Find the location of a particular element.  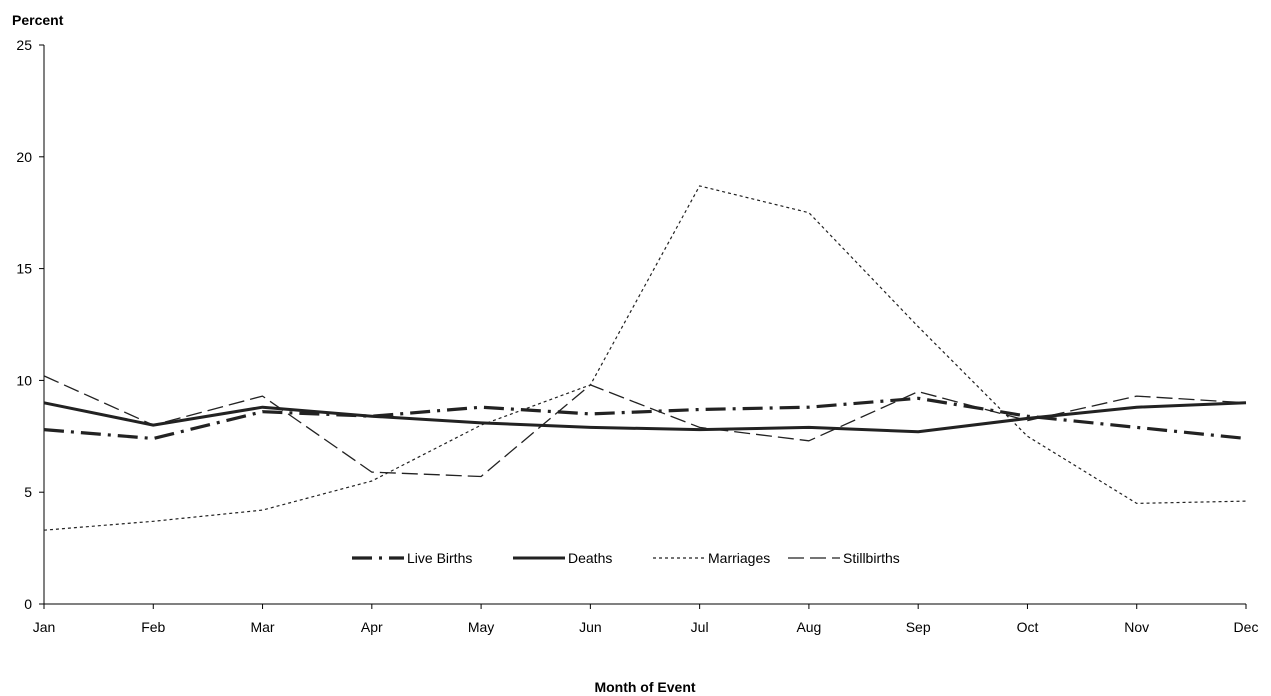

x-tick-label: May is located at coordinates (481, 627).